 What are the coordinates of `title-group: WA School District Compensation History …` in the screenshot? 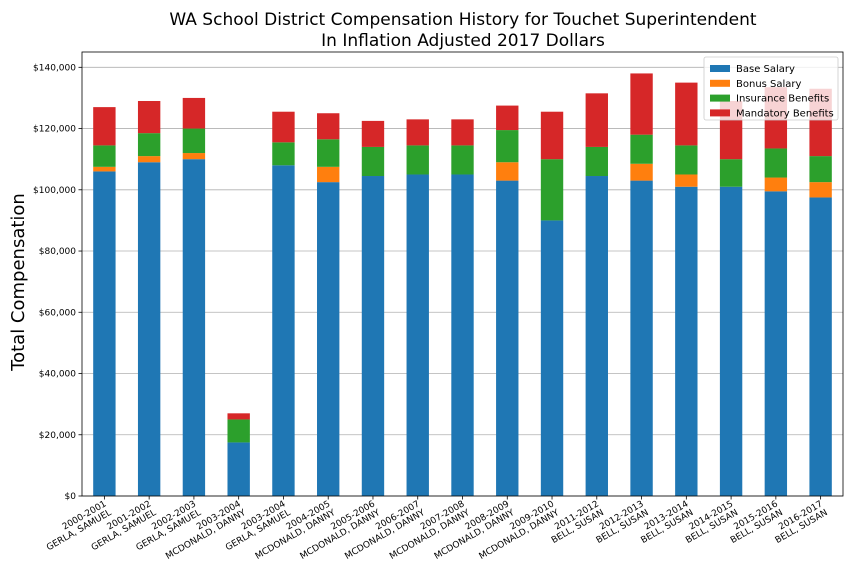 It's located at (463, 30).